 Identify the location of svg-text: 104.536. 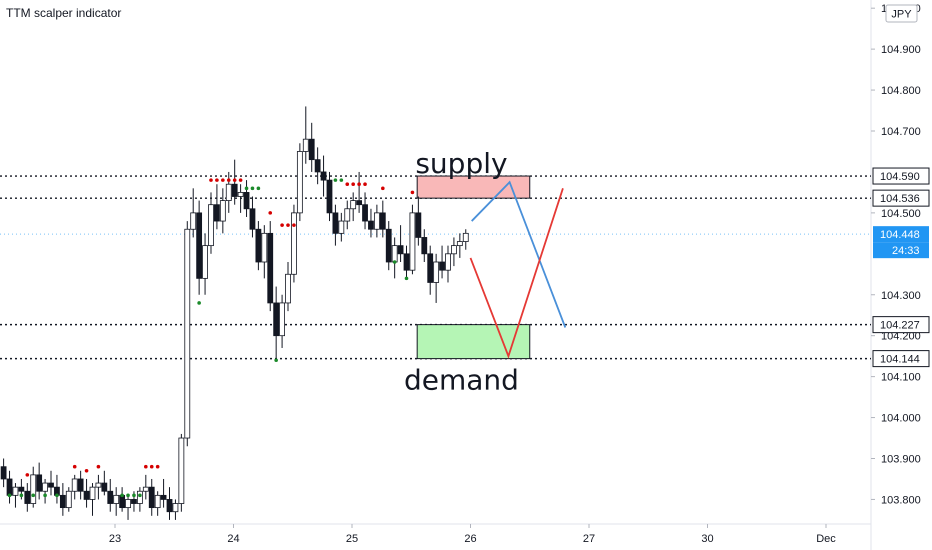
(900, 199).